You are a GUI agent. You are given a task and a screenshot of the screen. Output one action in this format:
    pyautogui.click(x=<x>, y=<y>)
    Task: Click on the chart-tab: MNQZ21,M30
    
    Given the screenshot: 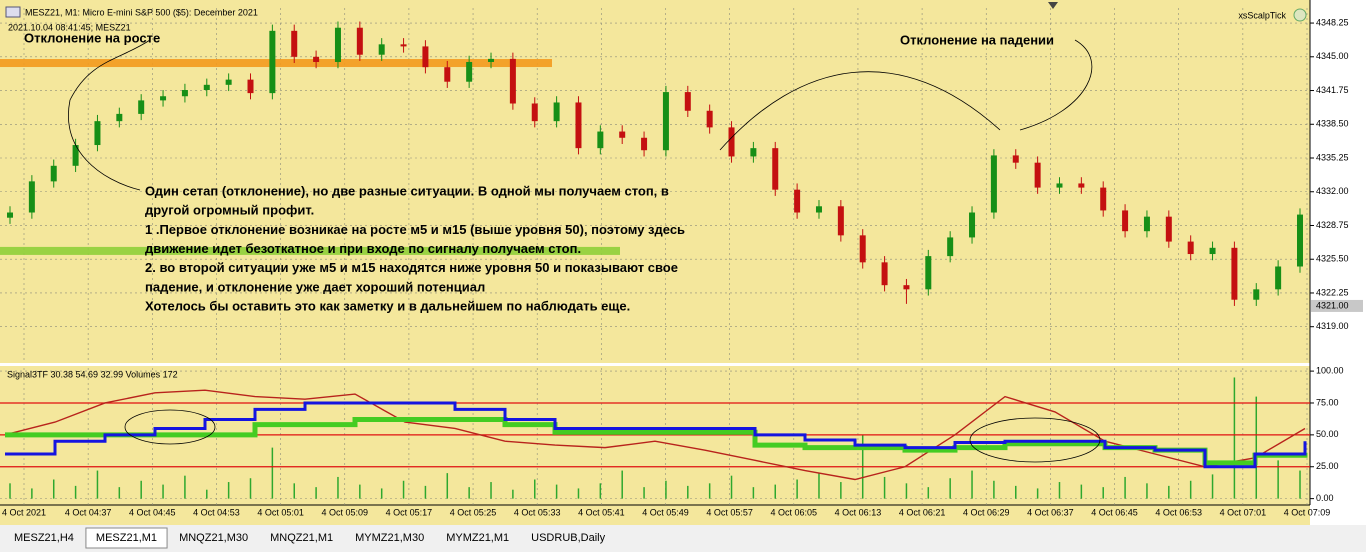 What is the action you would take?
    pyautogui.click(x=213, y=538)
    